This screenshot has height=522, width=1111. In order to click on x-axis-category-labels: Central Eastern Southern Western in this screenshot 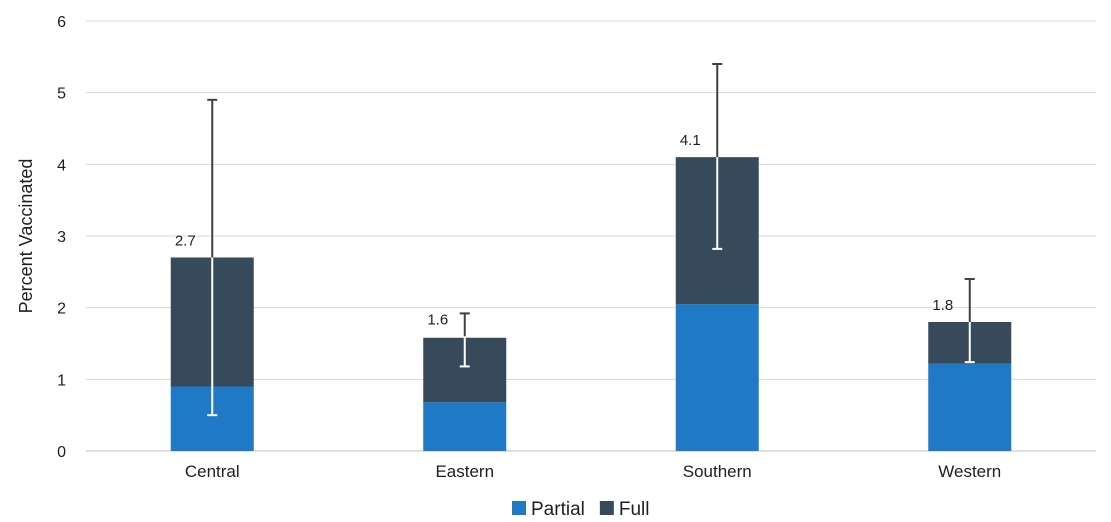, I will do `click(593, 471)`.